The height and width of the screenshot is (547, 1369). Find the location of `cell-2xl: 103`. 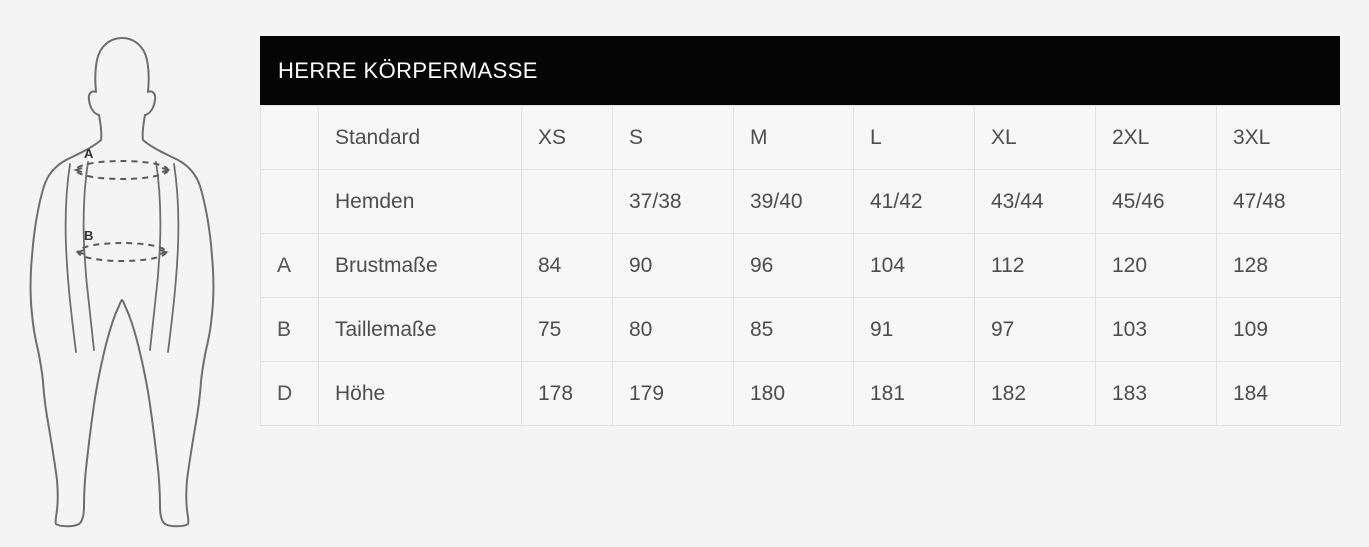

cell-2xl: 103 is located at coordinates (1156, 329).